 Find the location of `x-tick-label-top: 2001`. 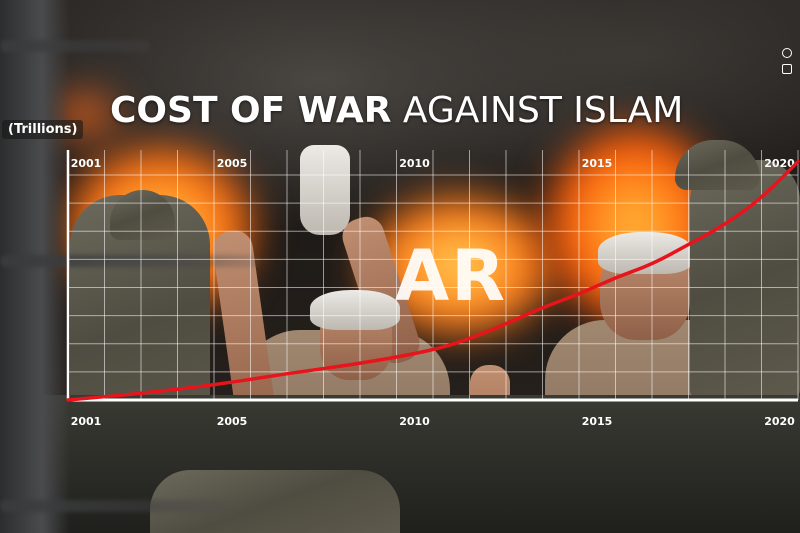

x-tick-label-top: 2001 is located at coordinates (86, 163).